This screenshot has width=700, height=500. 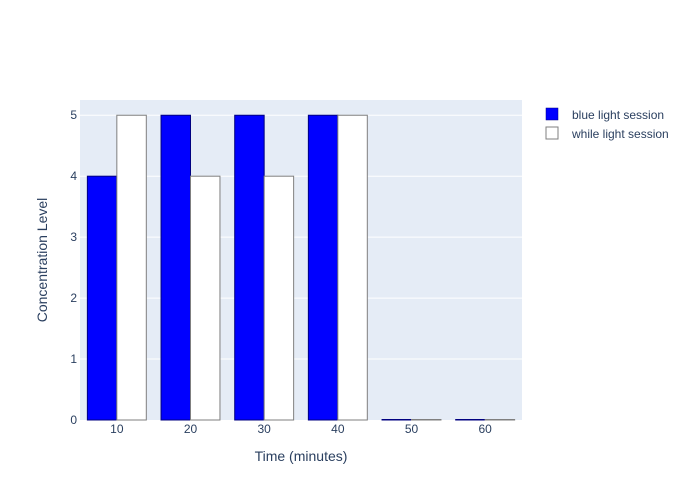 What do you see at coordinates (73, 267) in the screenshot?
I see `y-axis-ticks: 0 1 2 3 4 5` at bounding box center [73, 267].